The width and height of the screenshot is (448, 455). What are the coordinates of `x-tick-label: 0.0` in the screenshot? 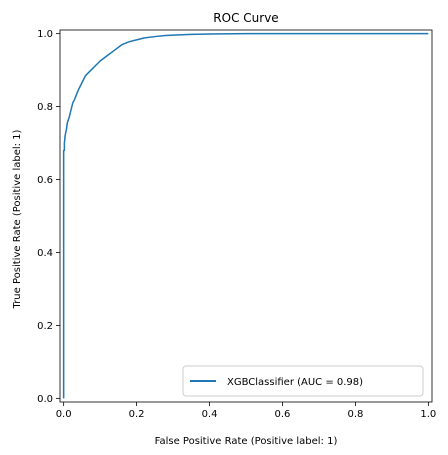 It's located at (64, 414).